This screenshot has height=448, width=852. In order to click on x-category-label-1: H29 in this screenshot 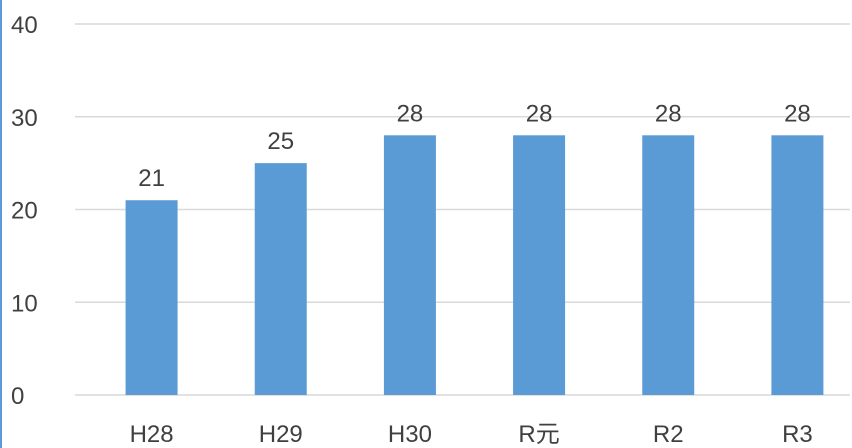, I will do `click(281, 434)`.